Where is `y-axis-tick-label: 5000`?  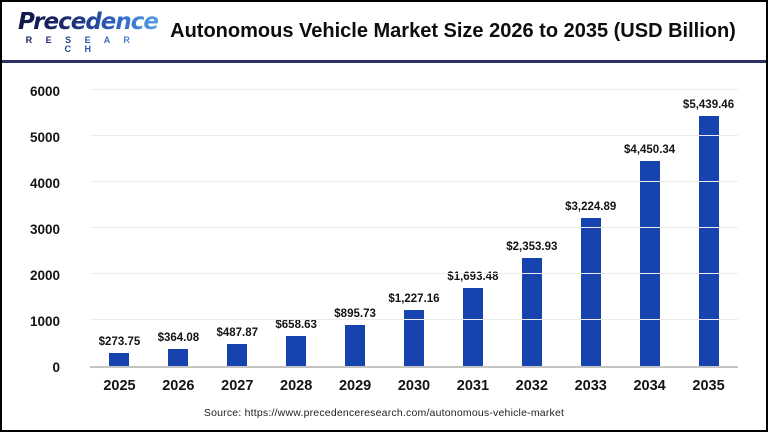
y-axis-tick-label: 5000 is located at coordinates (44, 137).